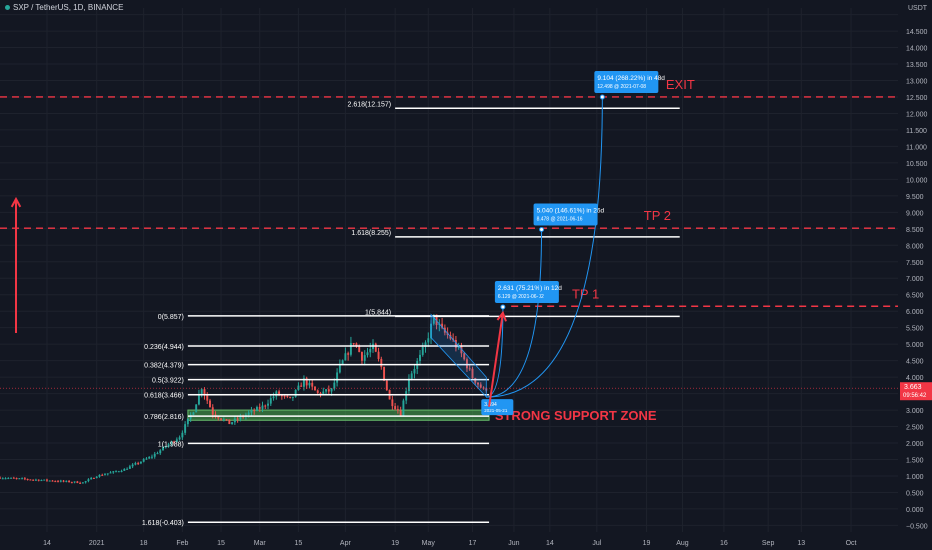 Image resolution: width=932 pixels, height=550 pixels. What do you see at coordinates (260, 543) in the screenshot?
I see `time-tick: Mar` at bounding box center [260, 543].